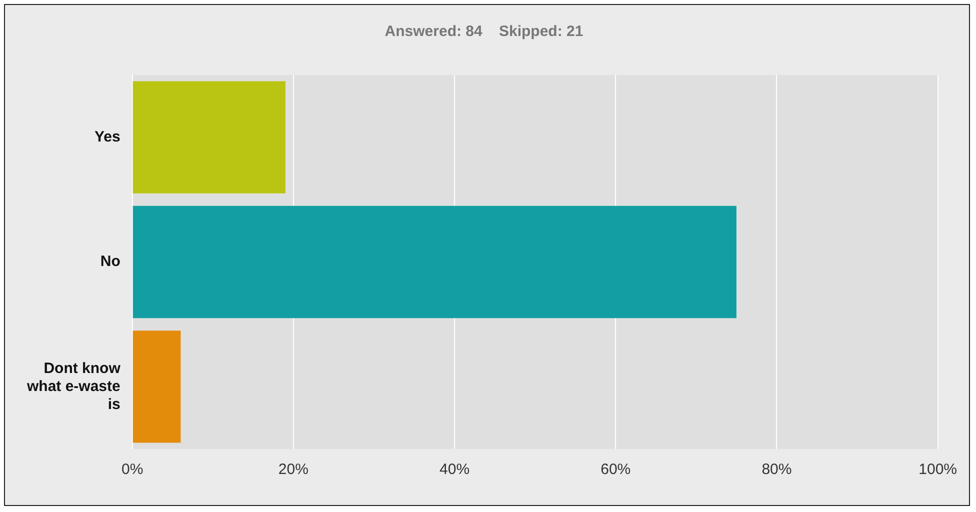  I want to click on x-tick-label: 40%, so click(455, 469).